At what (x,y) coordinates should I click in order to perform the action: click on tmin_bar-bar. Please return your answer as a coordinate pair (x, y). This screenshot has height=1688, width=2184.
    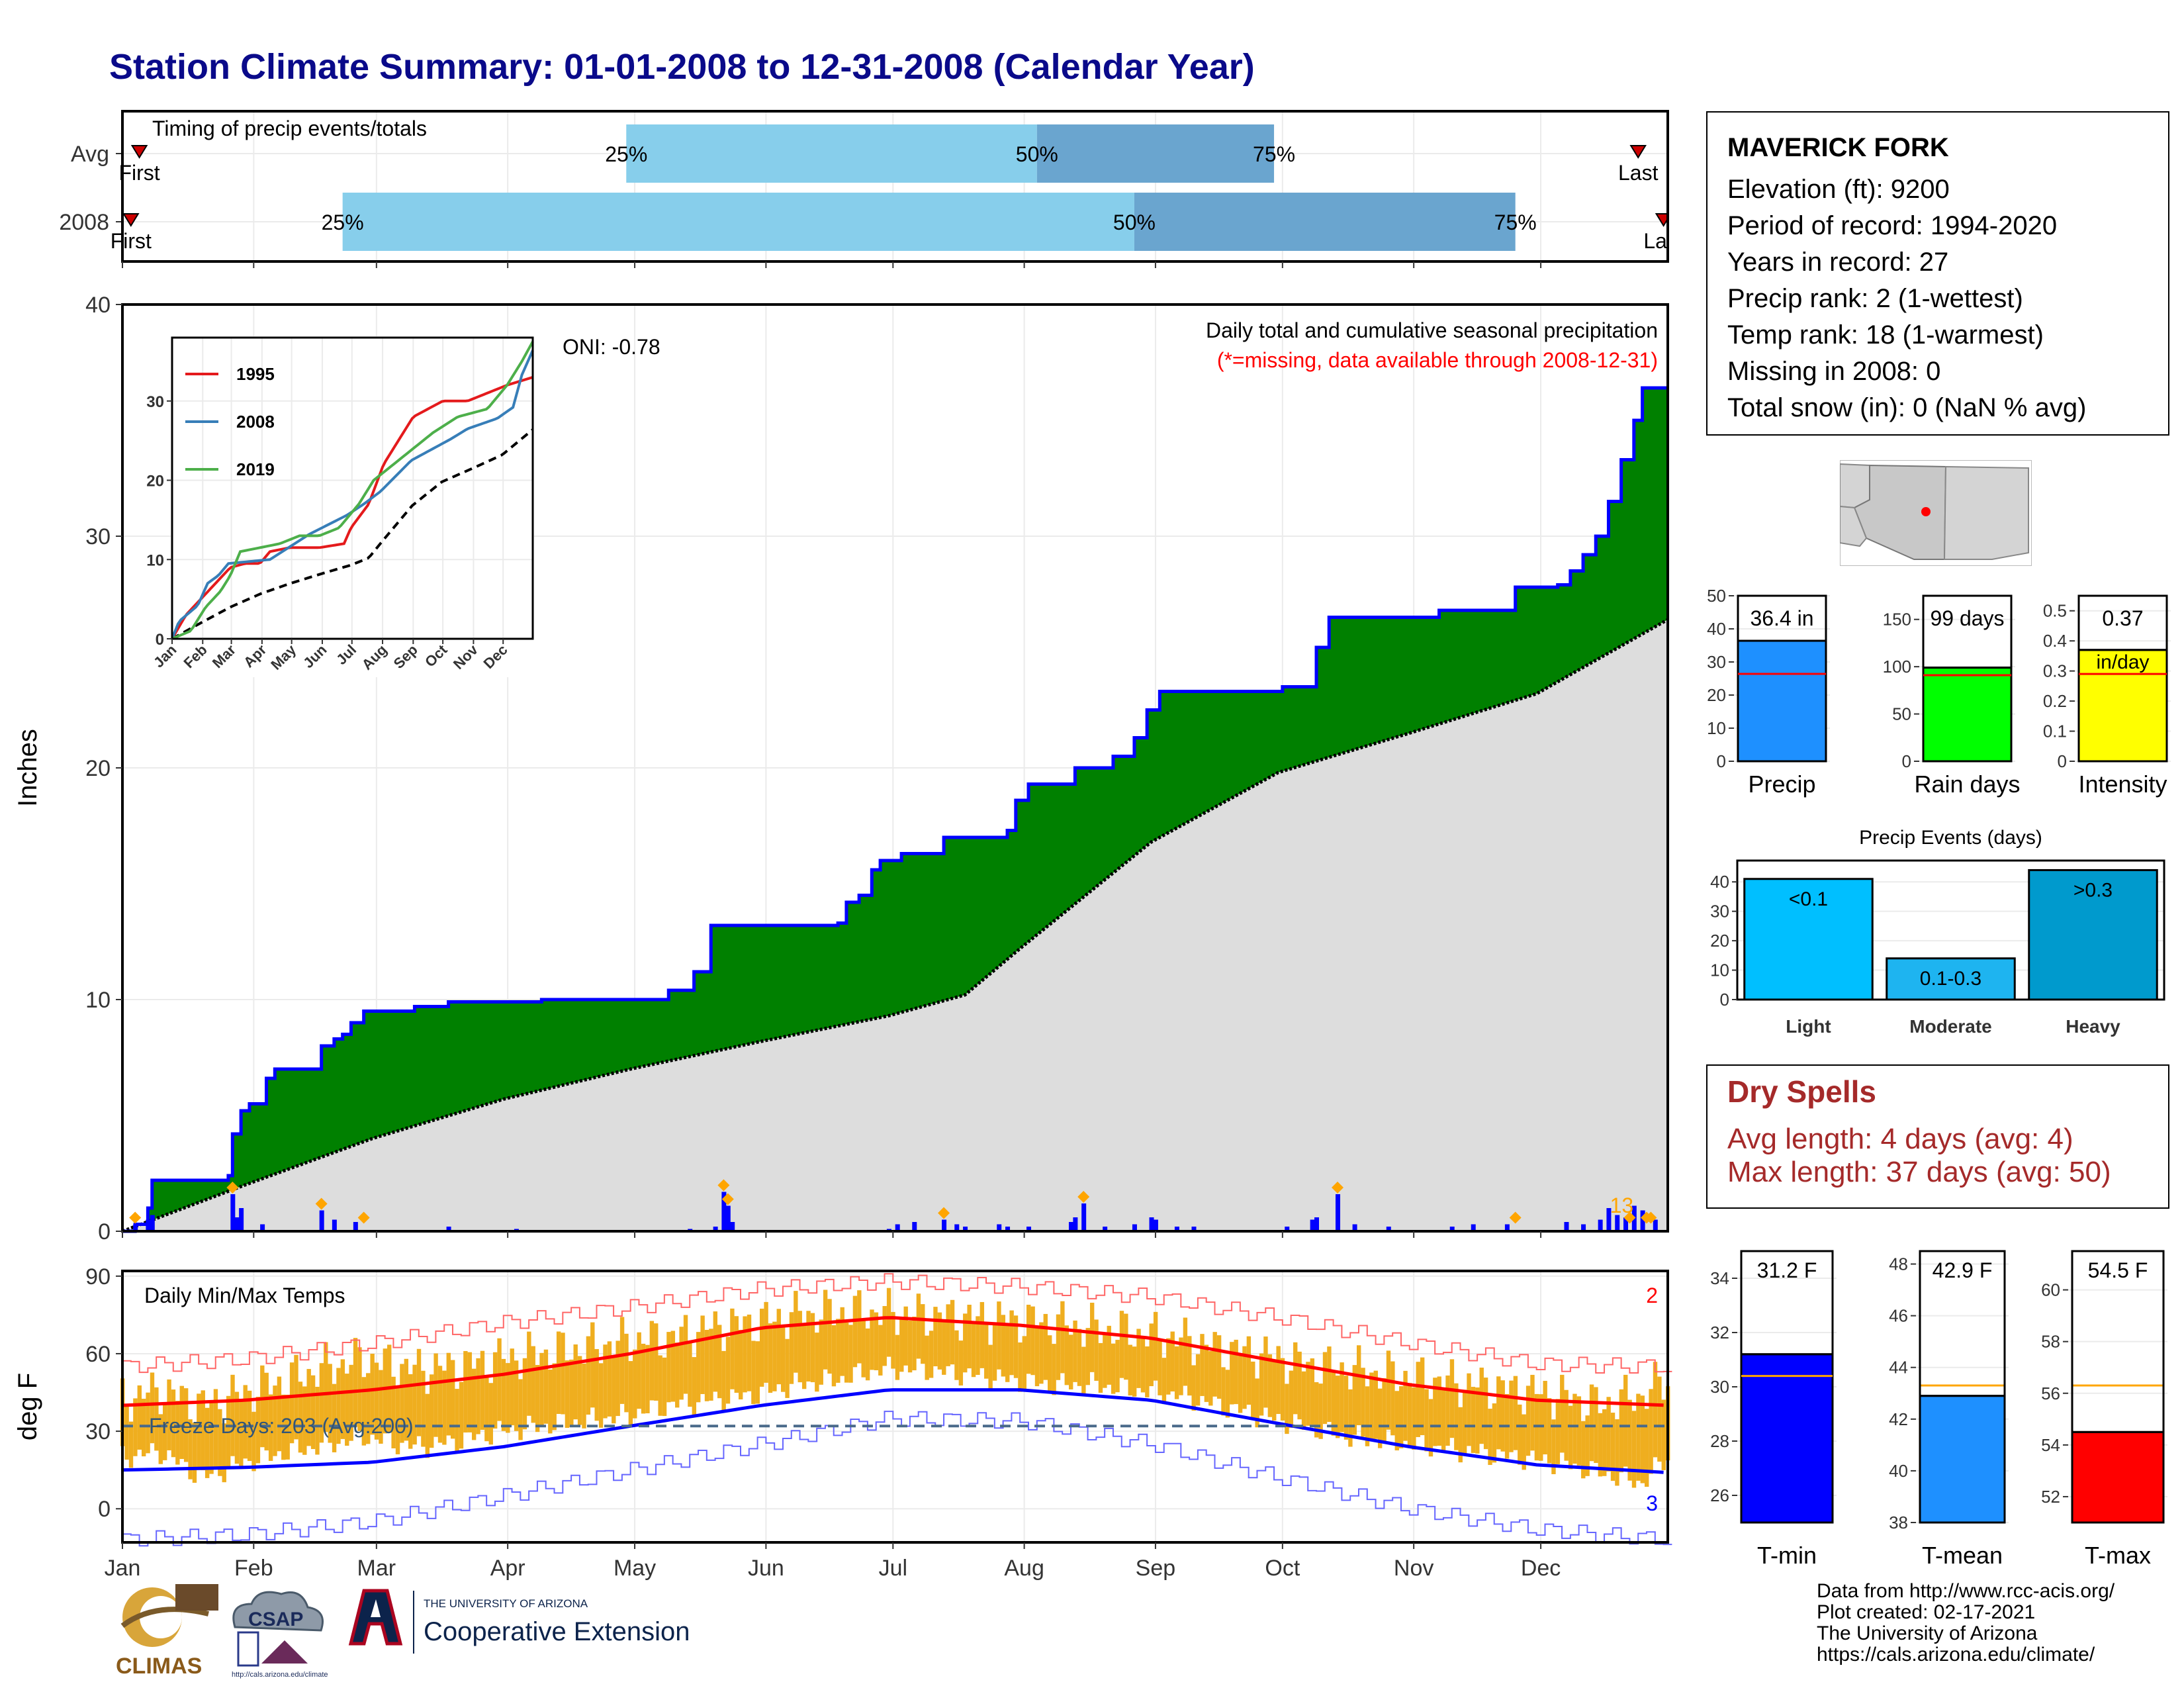
    Looking at the image, I should click on (1787, 1438).